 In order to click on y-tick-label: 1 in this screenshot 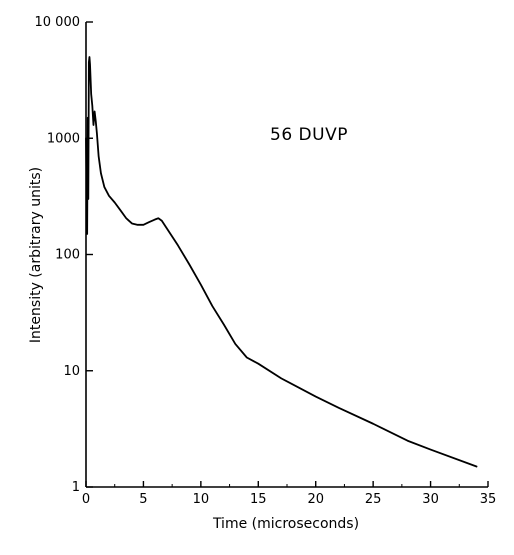, I will do `click(76, 487)`.